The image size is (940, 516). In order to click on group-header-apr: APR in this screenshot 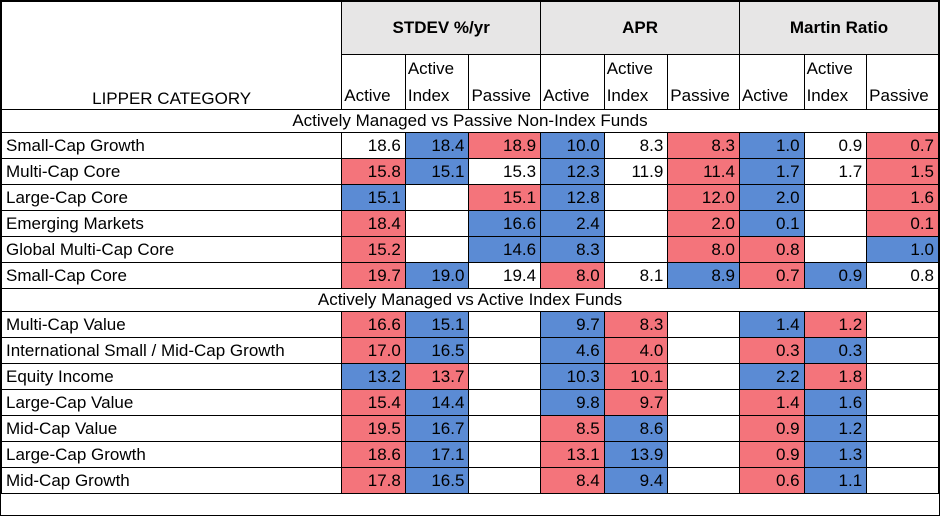, I will do `click(640, 28)`.